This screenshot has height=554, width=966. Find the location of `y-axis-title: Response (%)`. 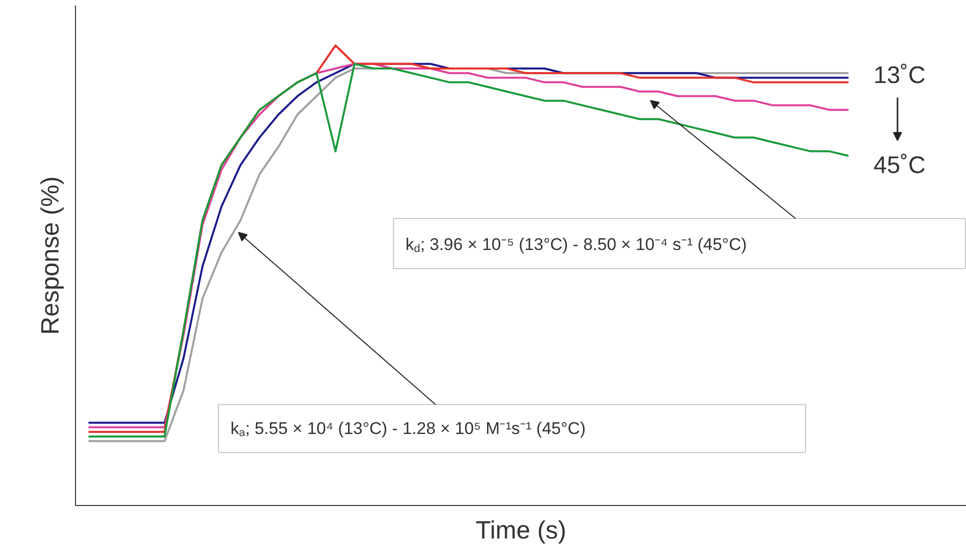

y-axis-title: Response (%) is located at coordinates (50, 255).